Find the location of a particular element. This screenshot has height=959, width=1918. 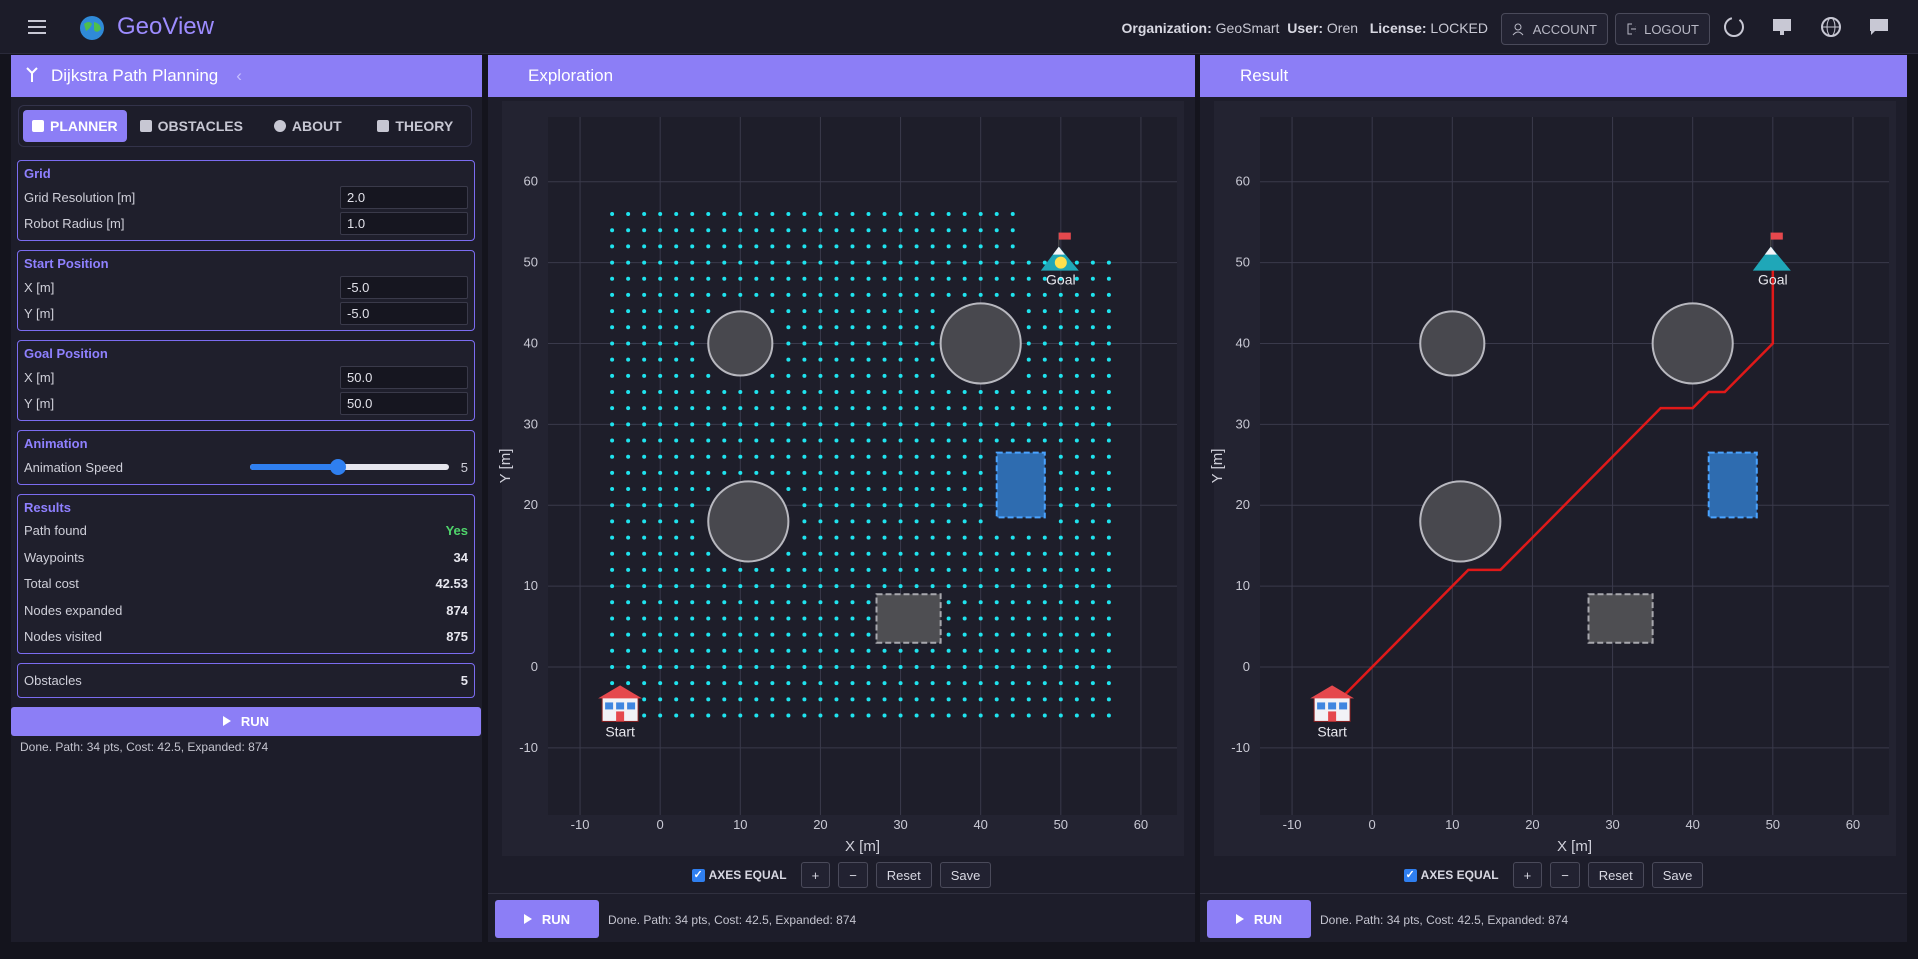

obstacles-card: Obstacles 5 is located at coordinates (246, 680).